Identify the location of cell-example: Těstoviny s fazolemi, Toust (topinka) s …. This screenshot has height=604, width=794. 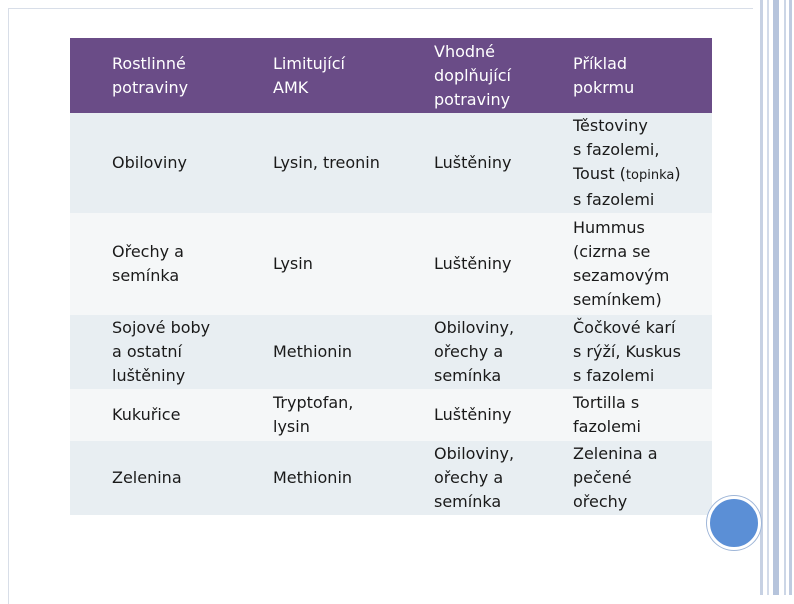
(632, 163).